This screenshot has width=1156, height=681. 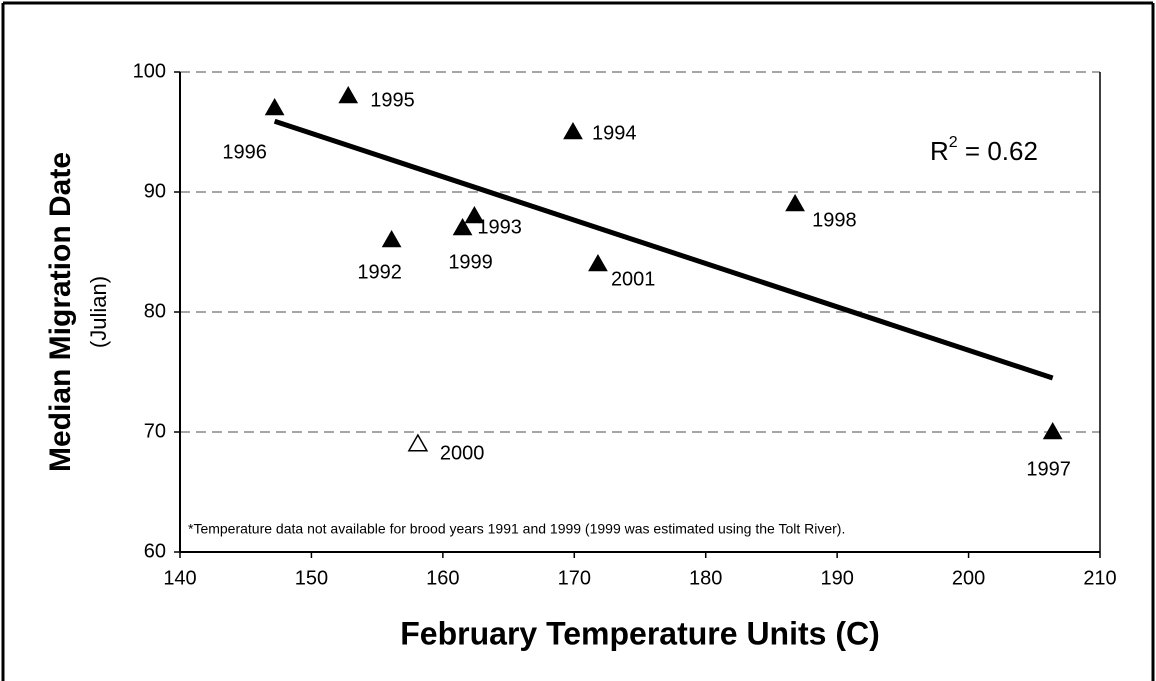 I want to click on x-tick-label: 160, so click(x=442, y=578).